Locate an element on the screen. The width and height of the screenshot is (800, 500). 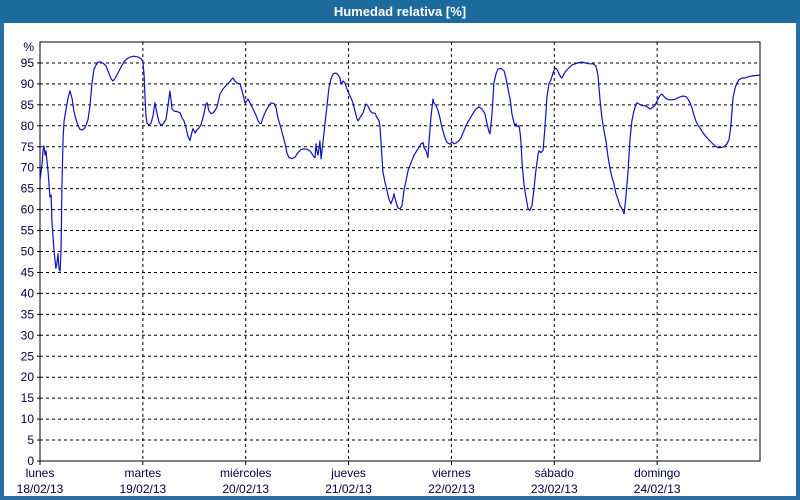
chart-title: Humedad relativa [%] is located at coordinates (400, 11).